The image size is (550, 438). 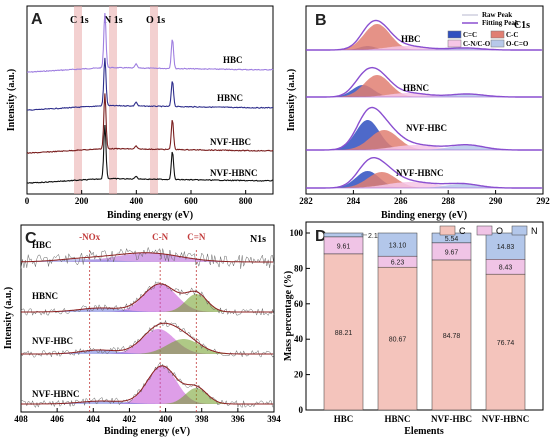 I want to click on series-line-nvf-hbnc, so click(x=150, y=154).